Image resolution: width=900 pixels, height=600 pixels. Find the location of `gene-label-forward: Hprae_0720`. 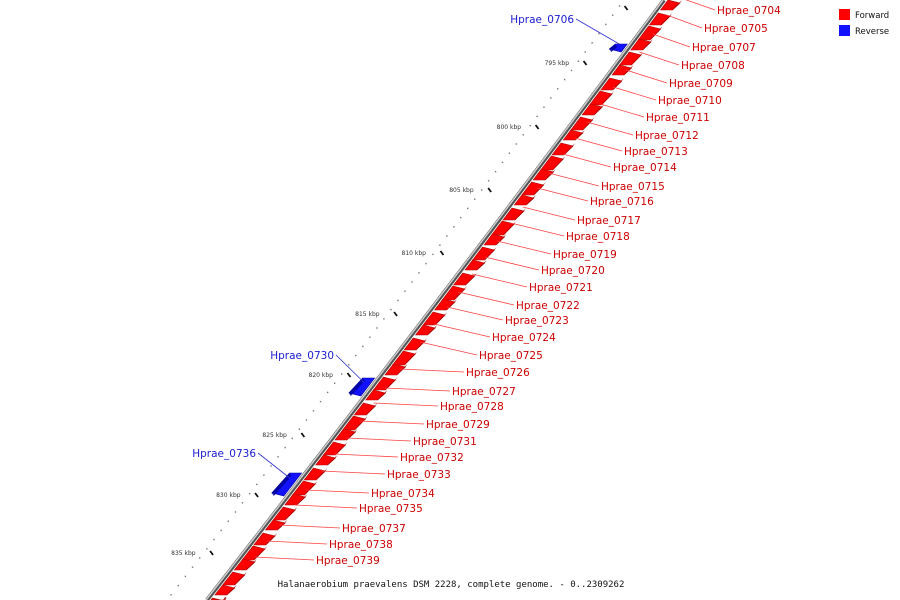

gene-label-forward: Hprae_0720 is located at coordinates (573, 271).